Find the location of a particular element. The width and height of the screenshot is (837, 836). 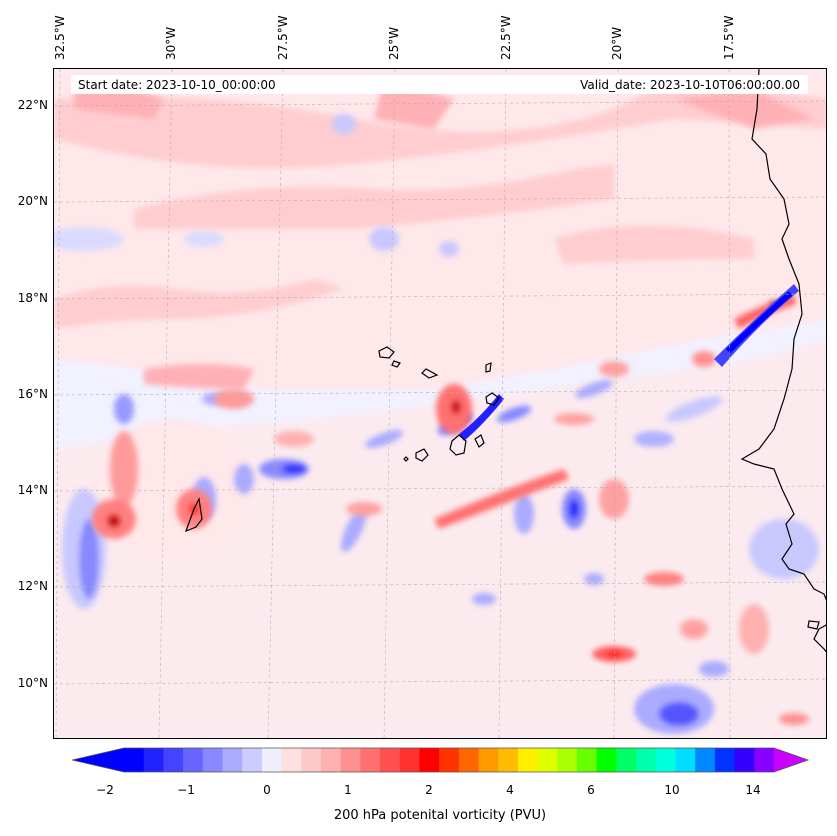

cb-tick-0: 0 is located at coordinates (267, 790).